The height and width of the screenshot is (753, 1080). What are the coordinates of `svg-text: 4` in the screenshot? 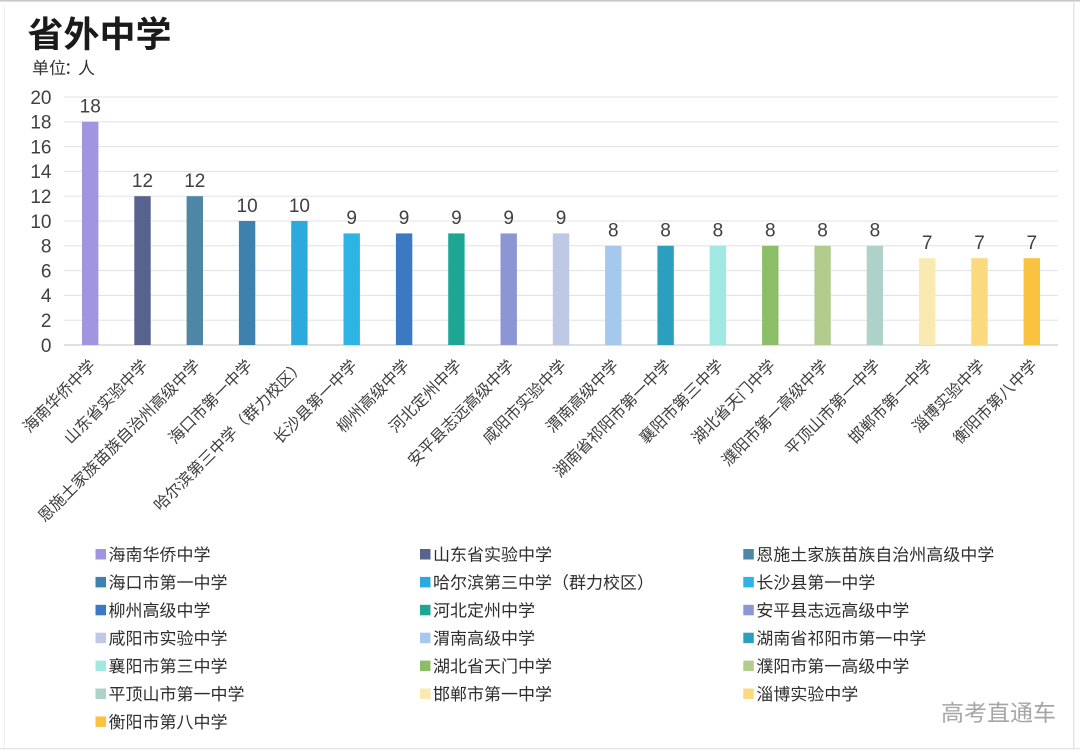 It's located at (46, 296).